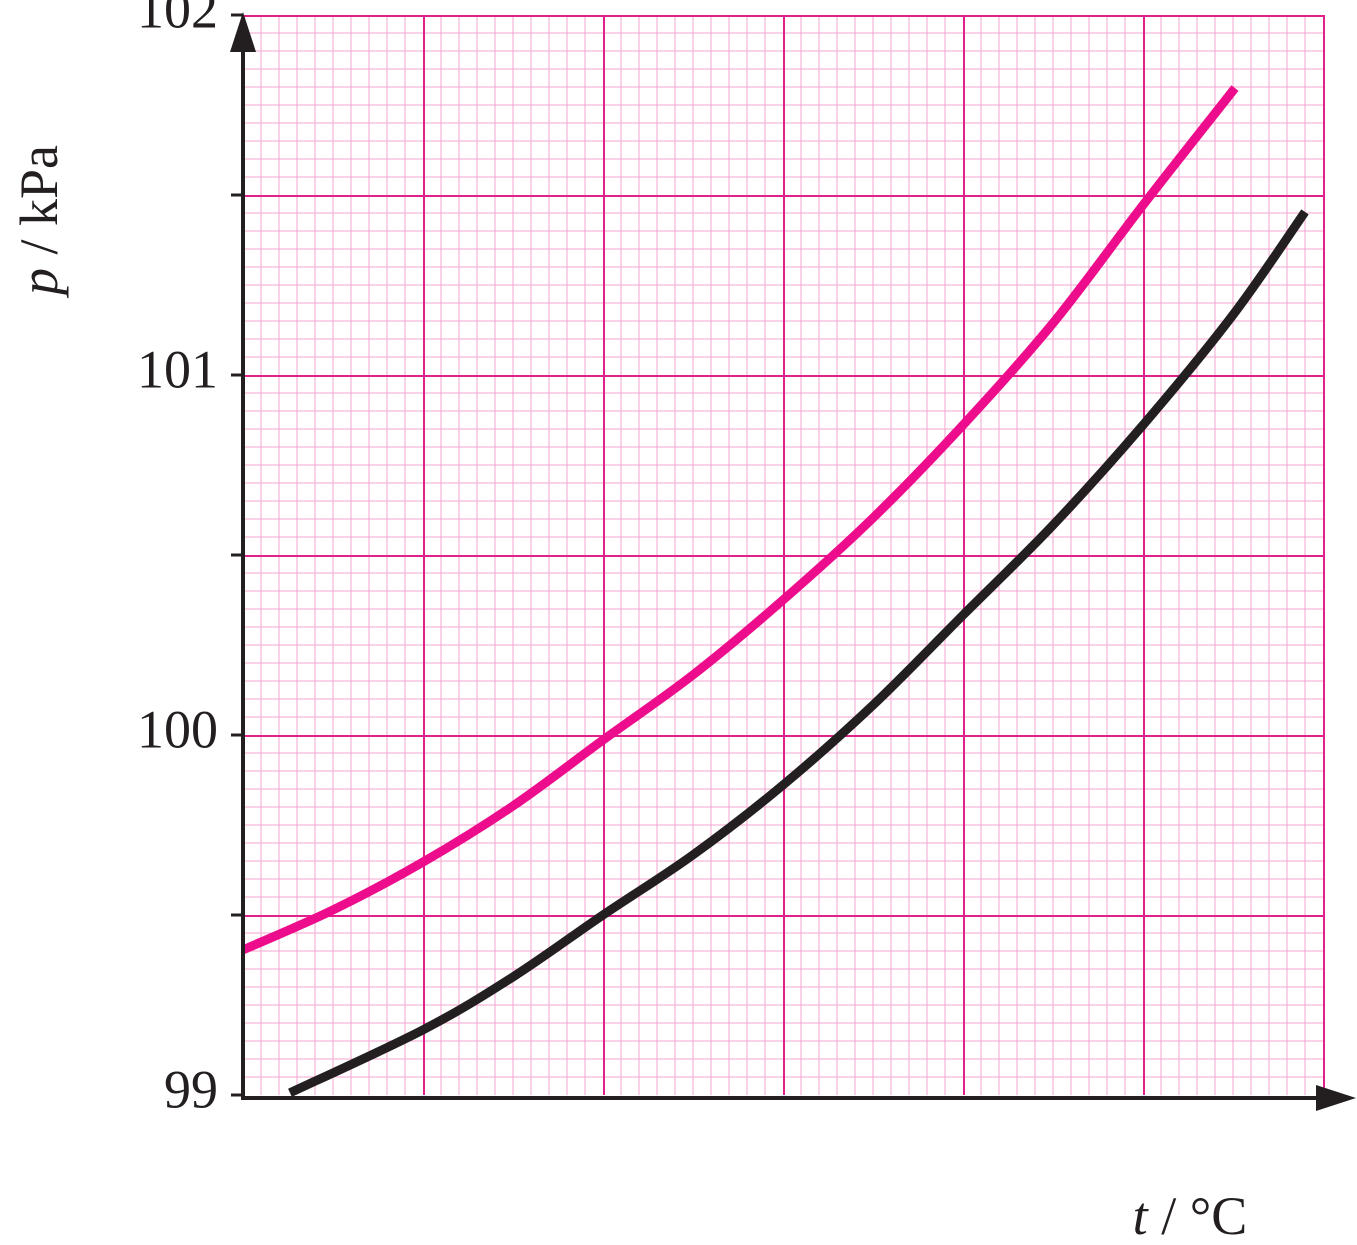  I want to click on y-axis-arrow, so click(243, 32).